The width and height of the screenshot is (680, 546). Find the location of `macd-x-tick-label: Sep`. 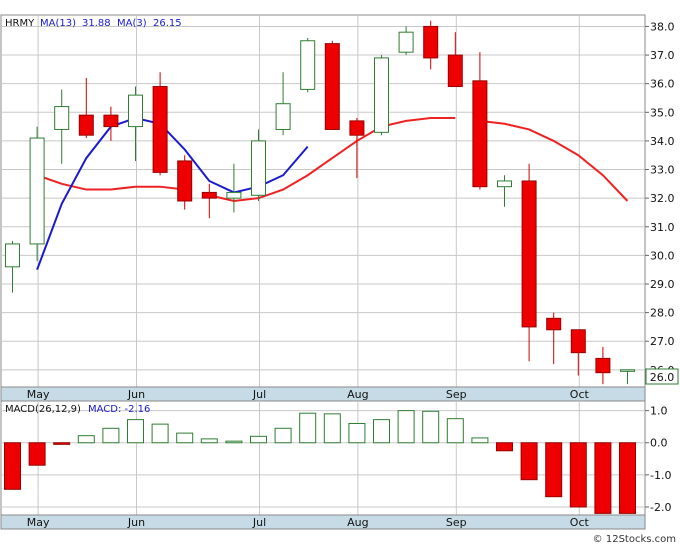

macd-x-tick-label: Sep is located at coordinates (456, 522).